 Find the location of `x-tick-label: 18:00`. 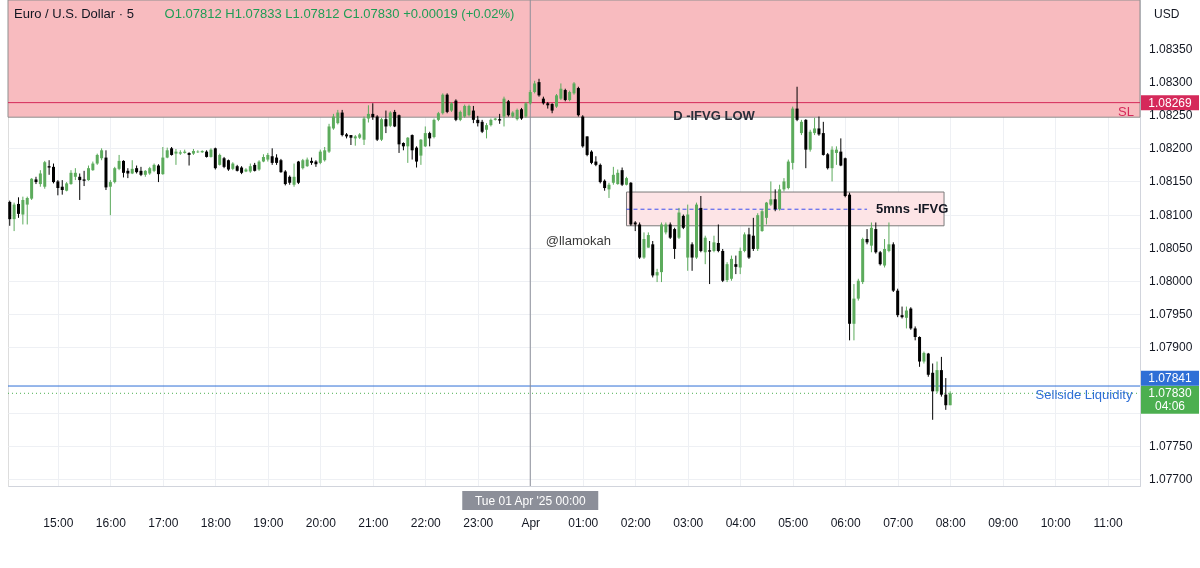

x-tick-label: 18:00 is located at coordinates (216, 522).